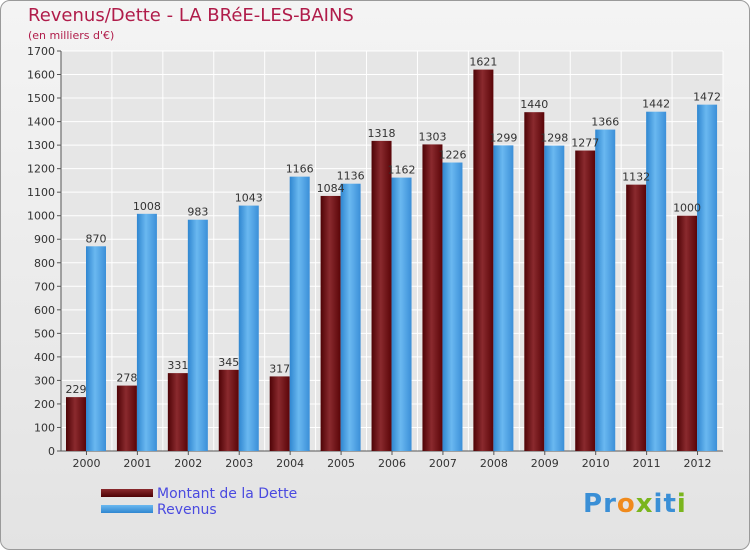  Describe the element at coordinates (503, 137) in the screenshot. I see `data-label-revenus: 1299` at that location.